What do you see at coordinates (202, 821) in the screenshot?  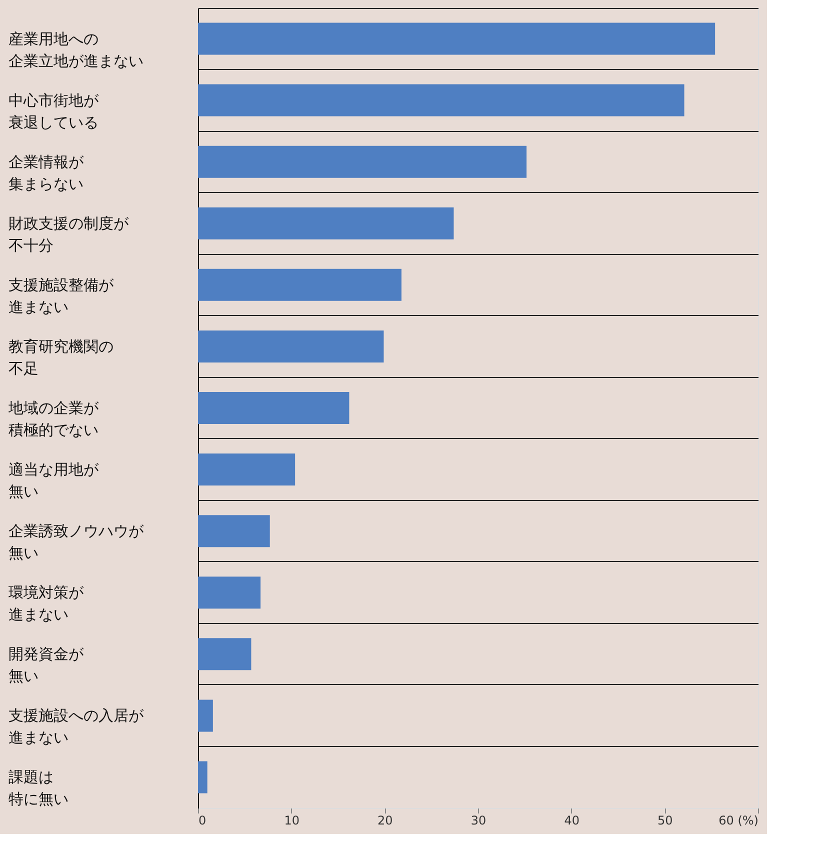 I see `x-tick-label: 0` at bounding box center [202, 821].